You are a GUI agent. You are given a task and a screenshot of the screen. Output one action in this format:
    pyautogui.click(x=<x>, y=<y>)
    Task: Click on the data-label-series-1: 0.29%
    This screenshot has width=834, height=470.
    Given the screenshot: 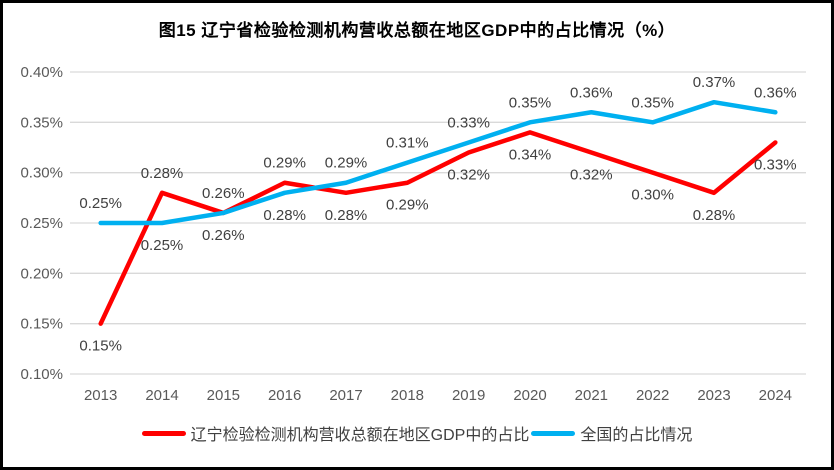 What is the action you would take?
    pyautogui.click(x=346, y=163)
    